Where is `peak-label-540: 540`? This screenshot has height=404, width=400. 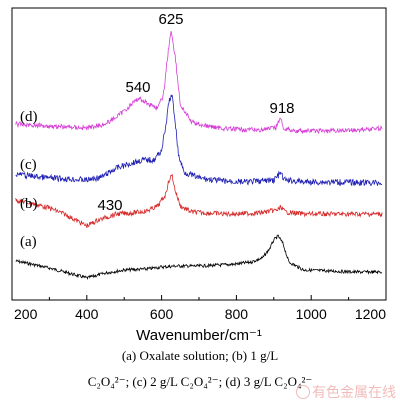 peak-label-540: 540 is located at coordinates (137, 87).